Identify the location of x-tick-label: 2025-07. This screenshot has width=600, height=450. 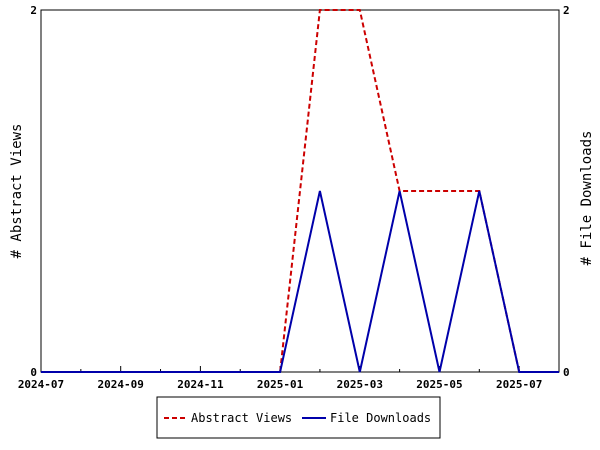
(519, 384).